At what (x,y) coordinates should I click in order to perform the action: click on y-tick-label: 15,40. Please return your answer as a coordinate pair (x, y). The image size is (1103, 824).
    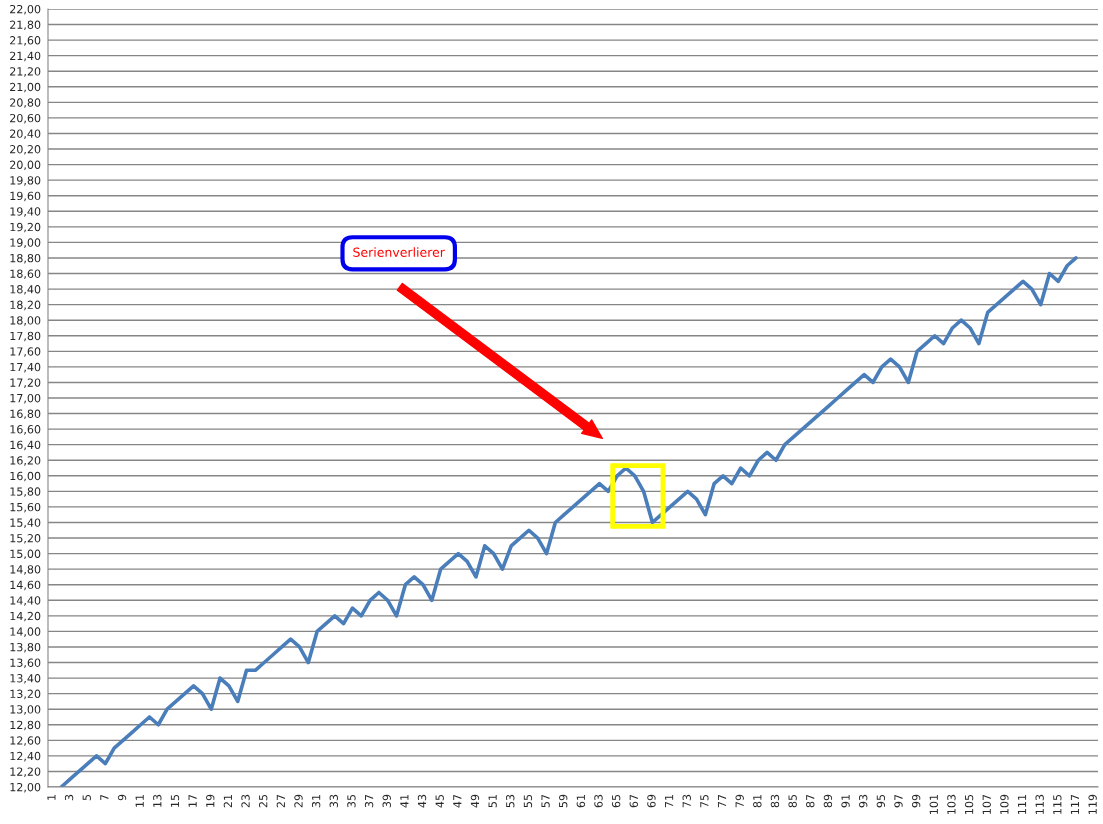
    Looking at the image, I should click on (25, 523).